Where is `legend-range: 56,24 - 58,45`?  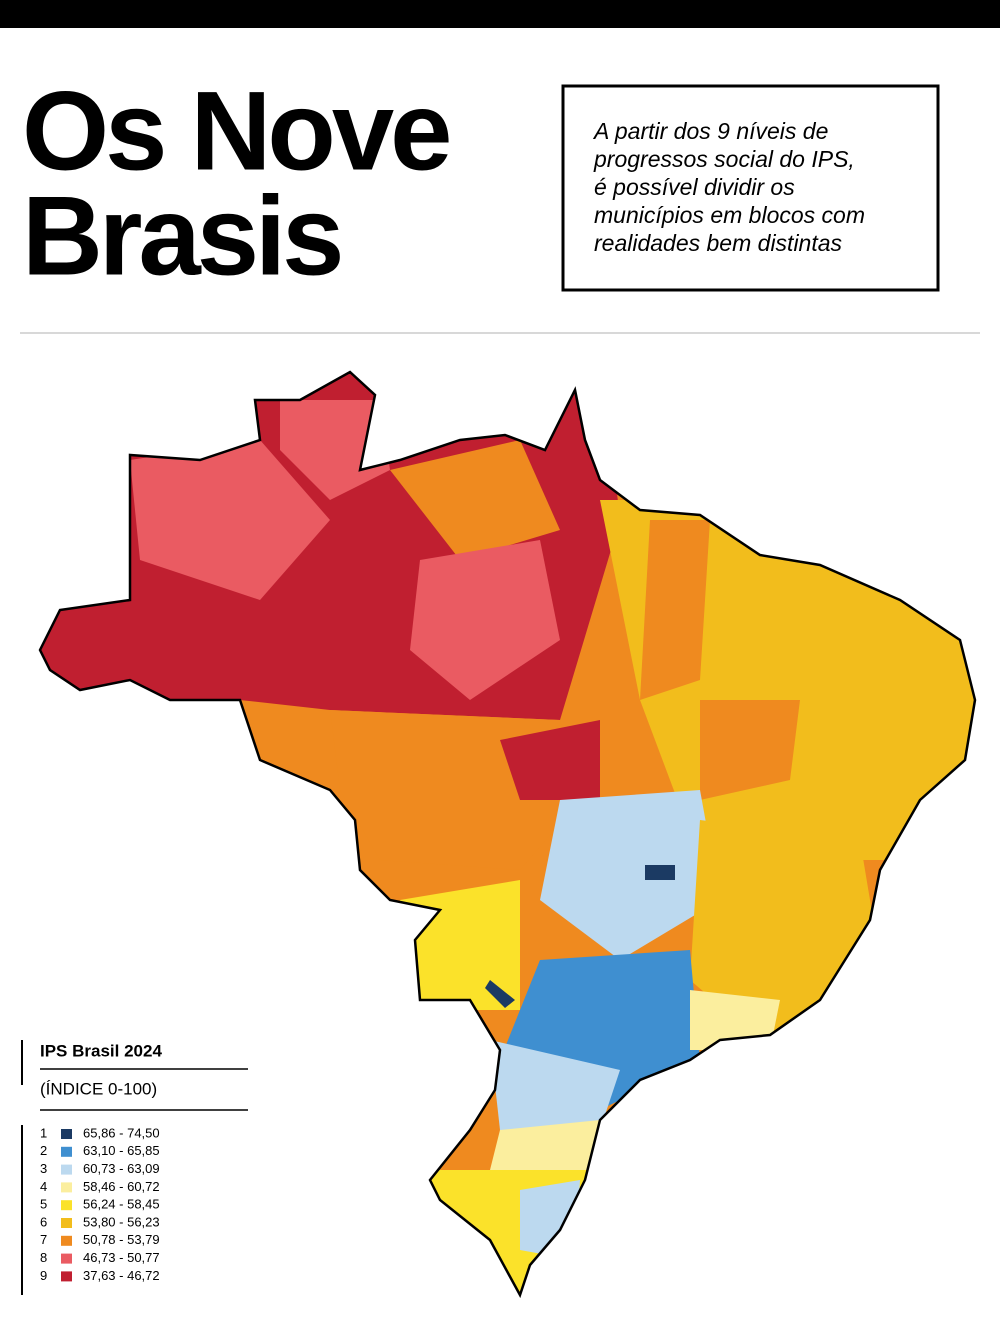
legend-range: 56,24 - 58,45 is located at coordinates (121, 1204).